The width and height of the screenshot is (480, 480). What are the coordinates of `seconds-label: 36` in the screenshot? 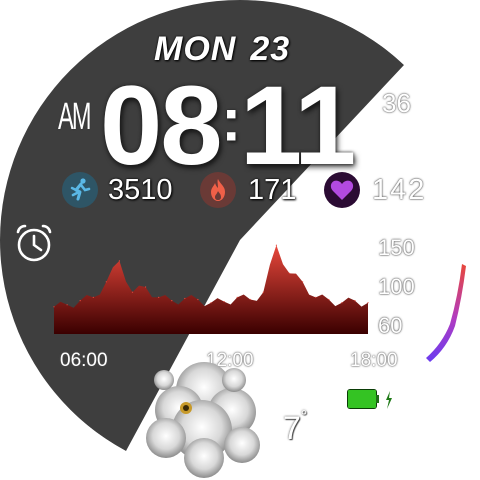 It's located at (396, 103).